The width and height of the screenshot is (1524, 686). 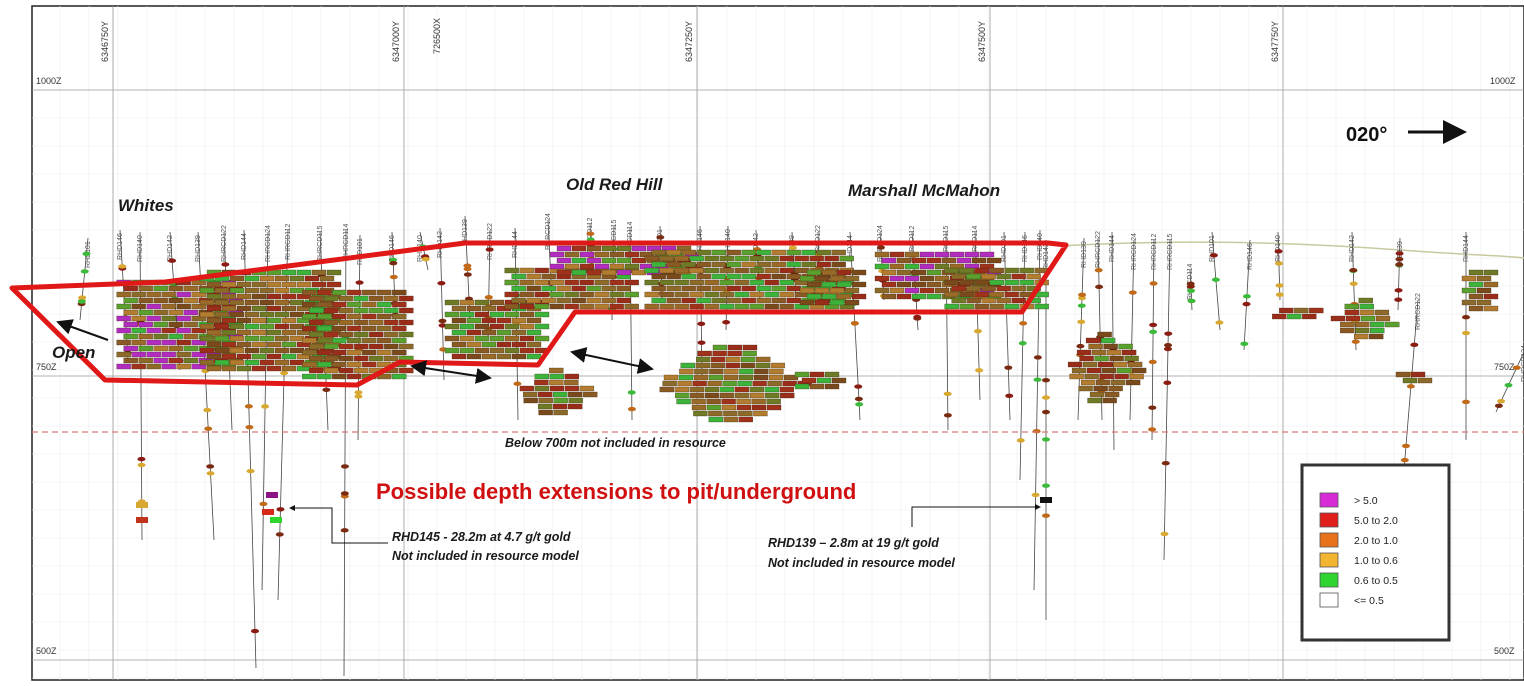 What do you see at coordinates (1366, 501) in the screenshot?
I see `legend-label: > 5.0` at bounding box center [1366, 501].